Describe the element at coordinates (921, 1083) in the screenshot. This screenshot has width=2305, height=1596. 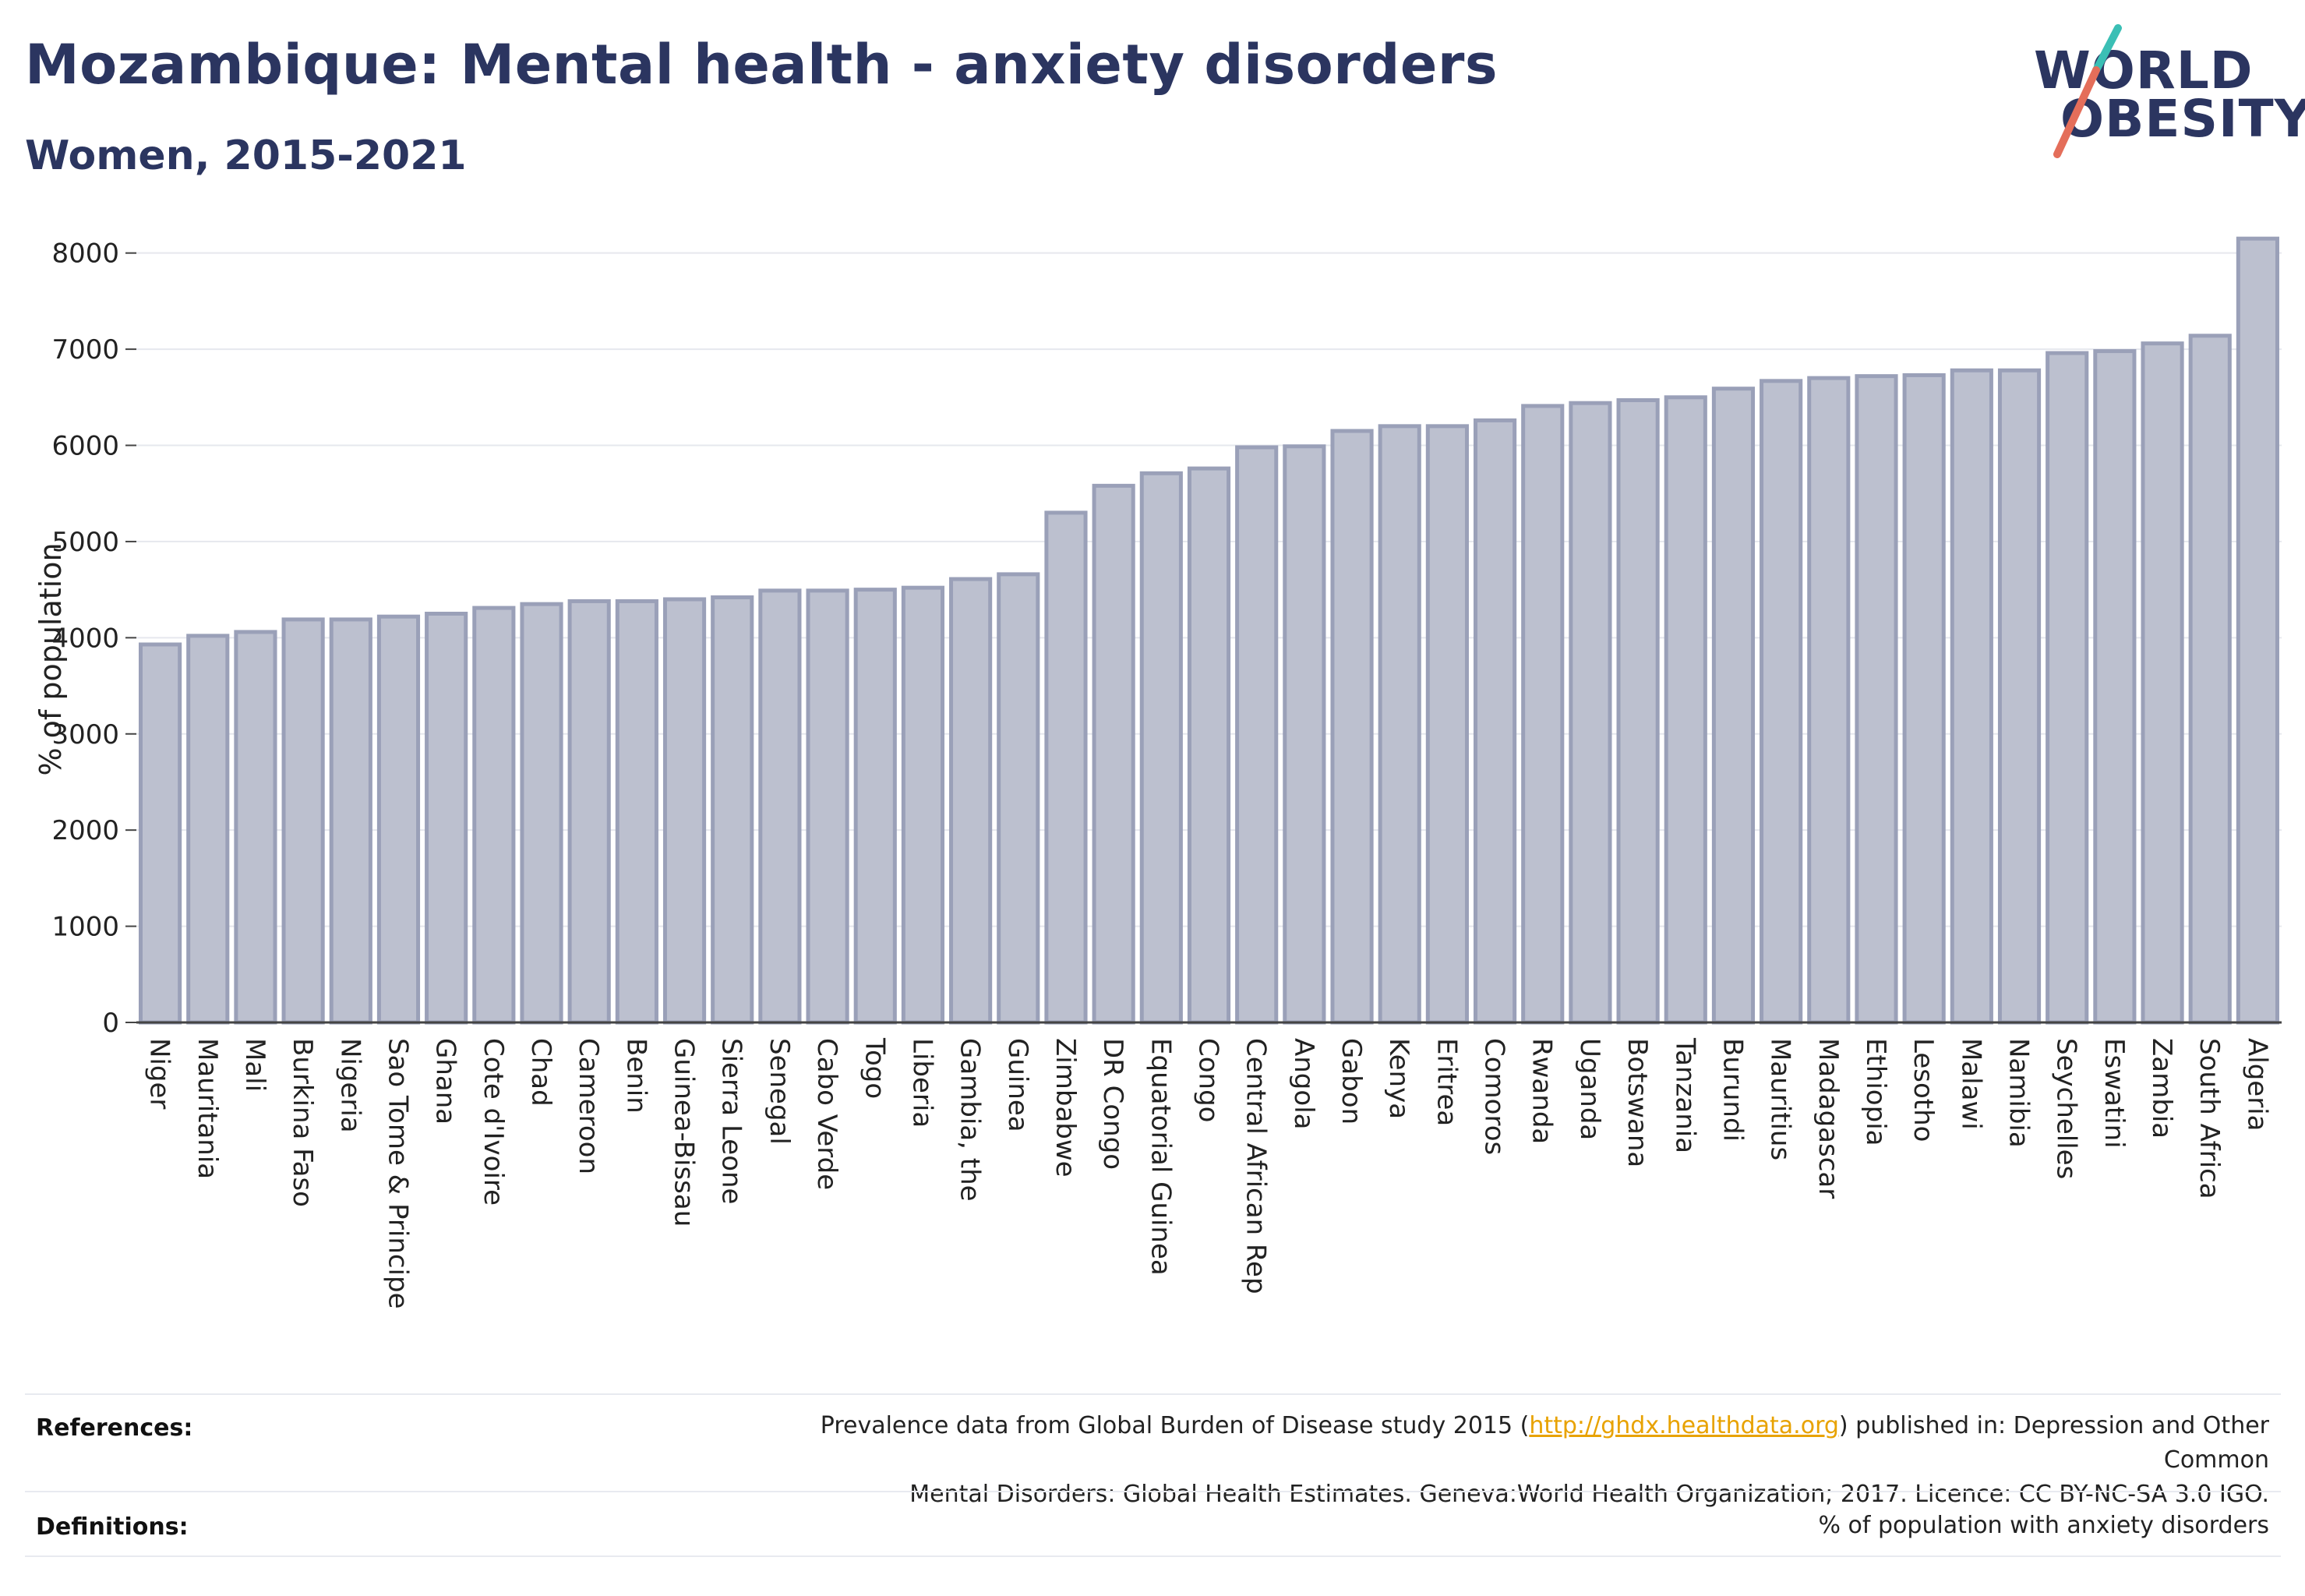
I see `x-tick-label: Liberia` at that location.